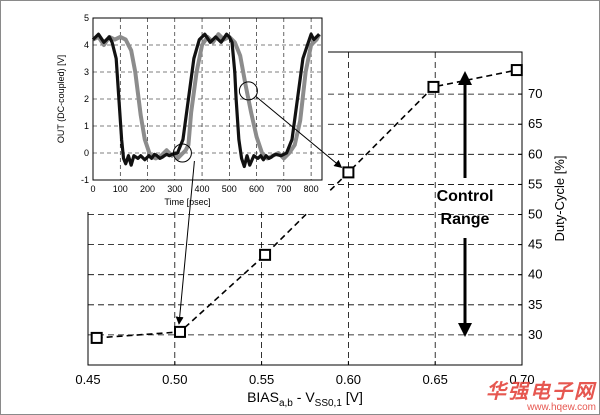  I want to click on highlight-circle-low, so click(182, 153).